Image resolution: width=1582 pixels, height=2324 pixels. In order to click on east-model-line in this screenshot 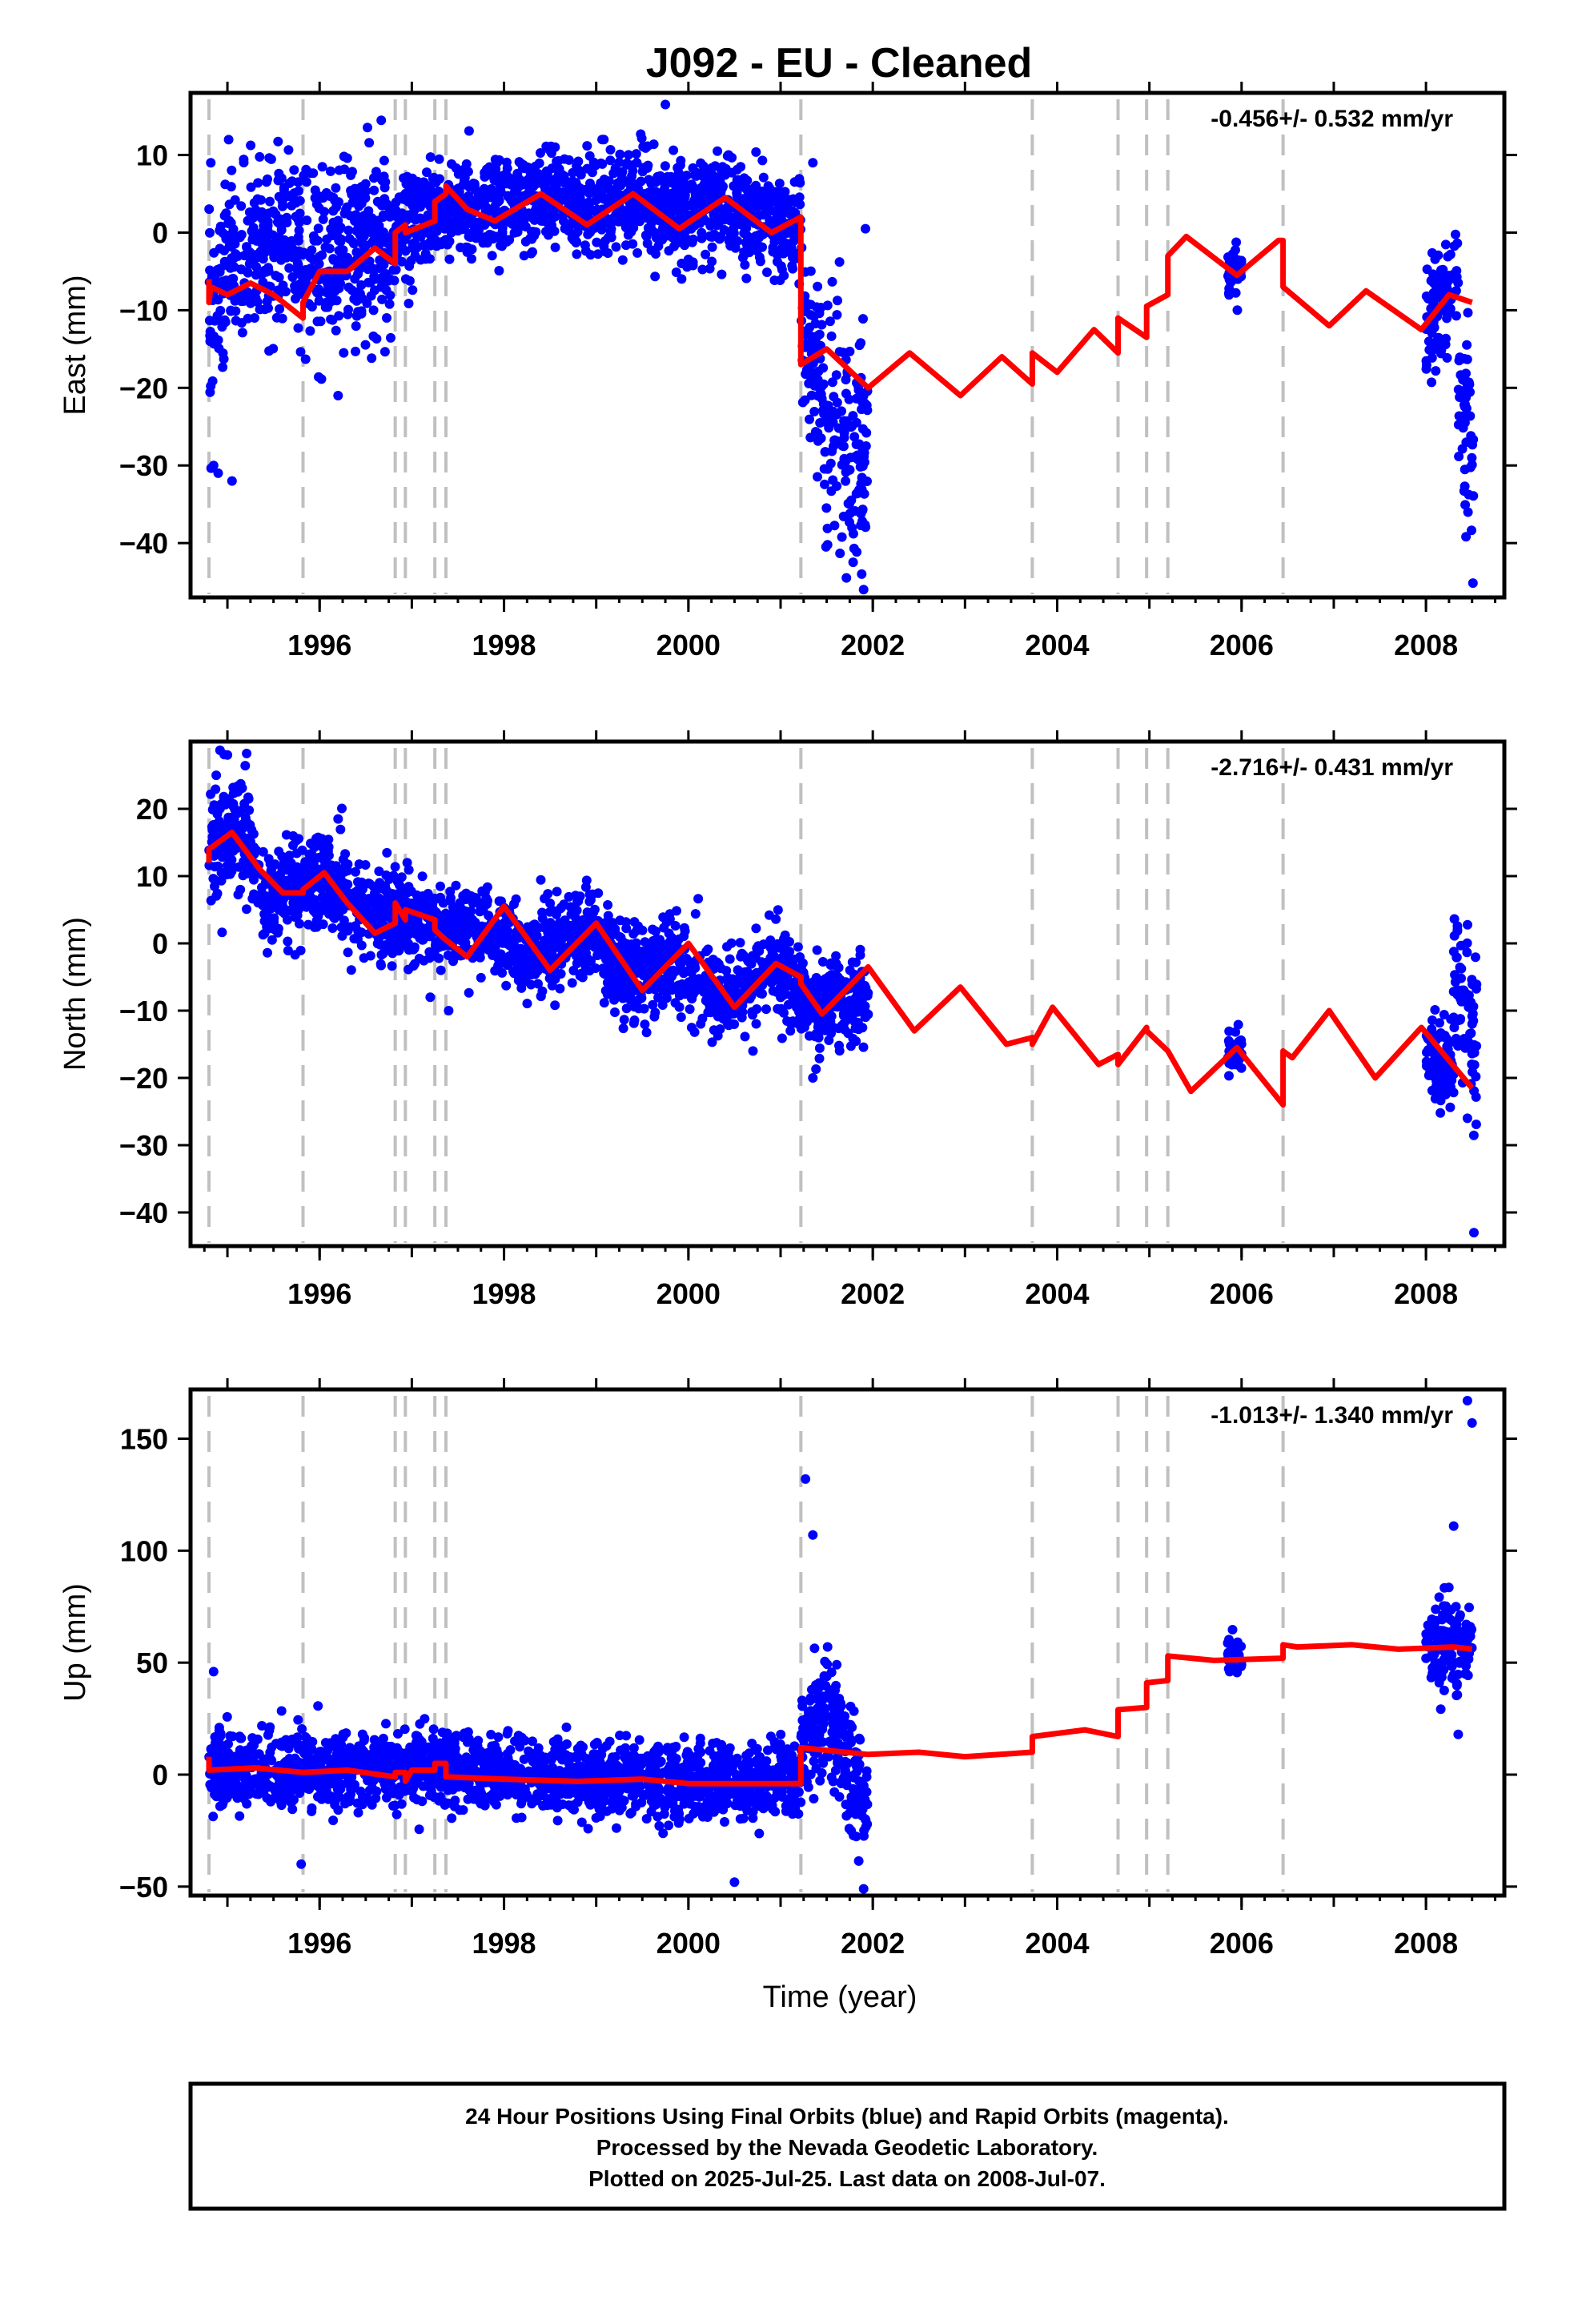, I will do `click(840, 291)`.